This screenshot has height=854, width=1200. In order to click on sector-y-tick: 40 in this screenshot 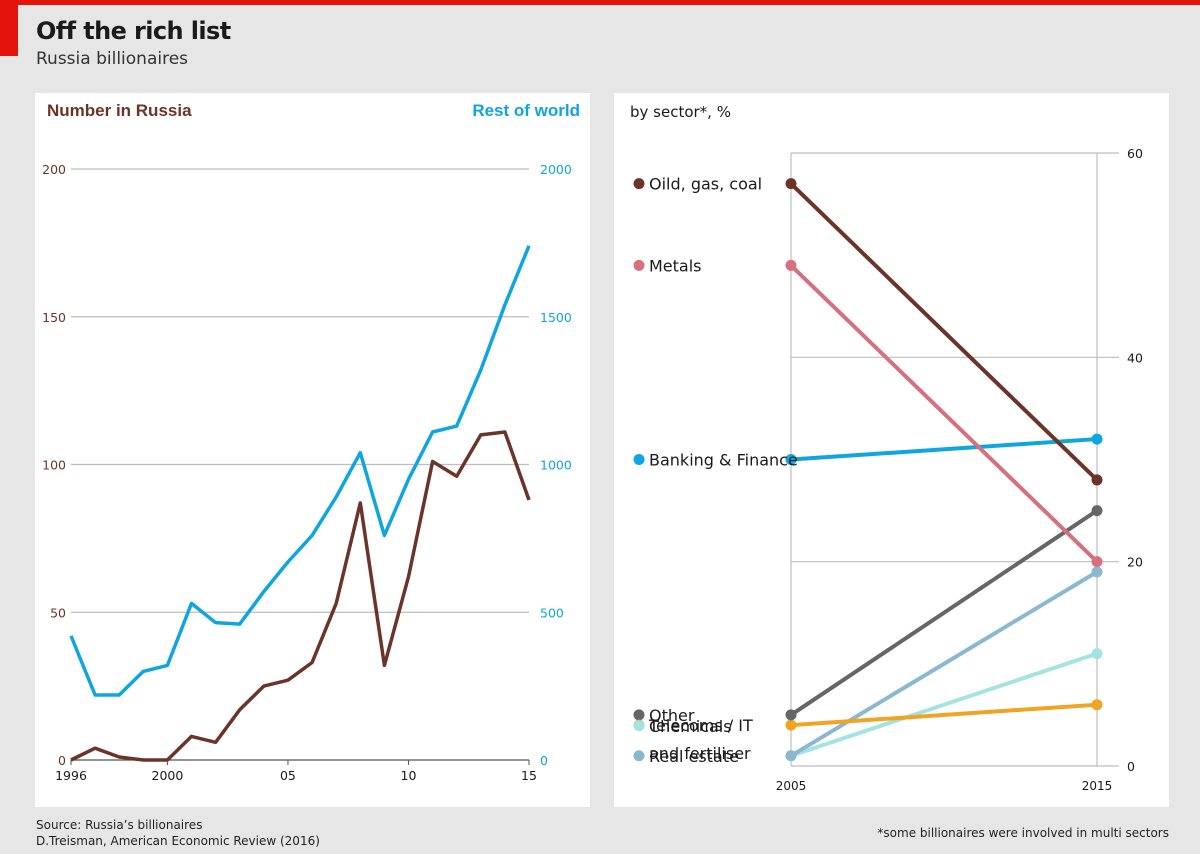, I will do `click(1135, 357)`.